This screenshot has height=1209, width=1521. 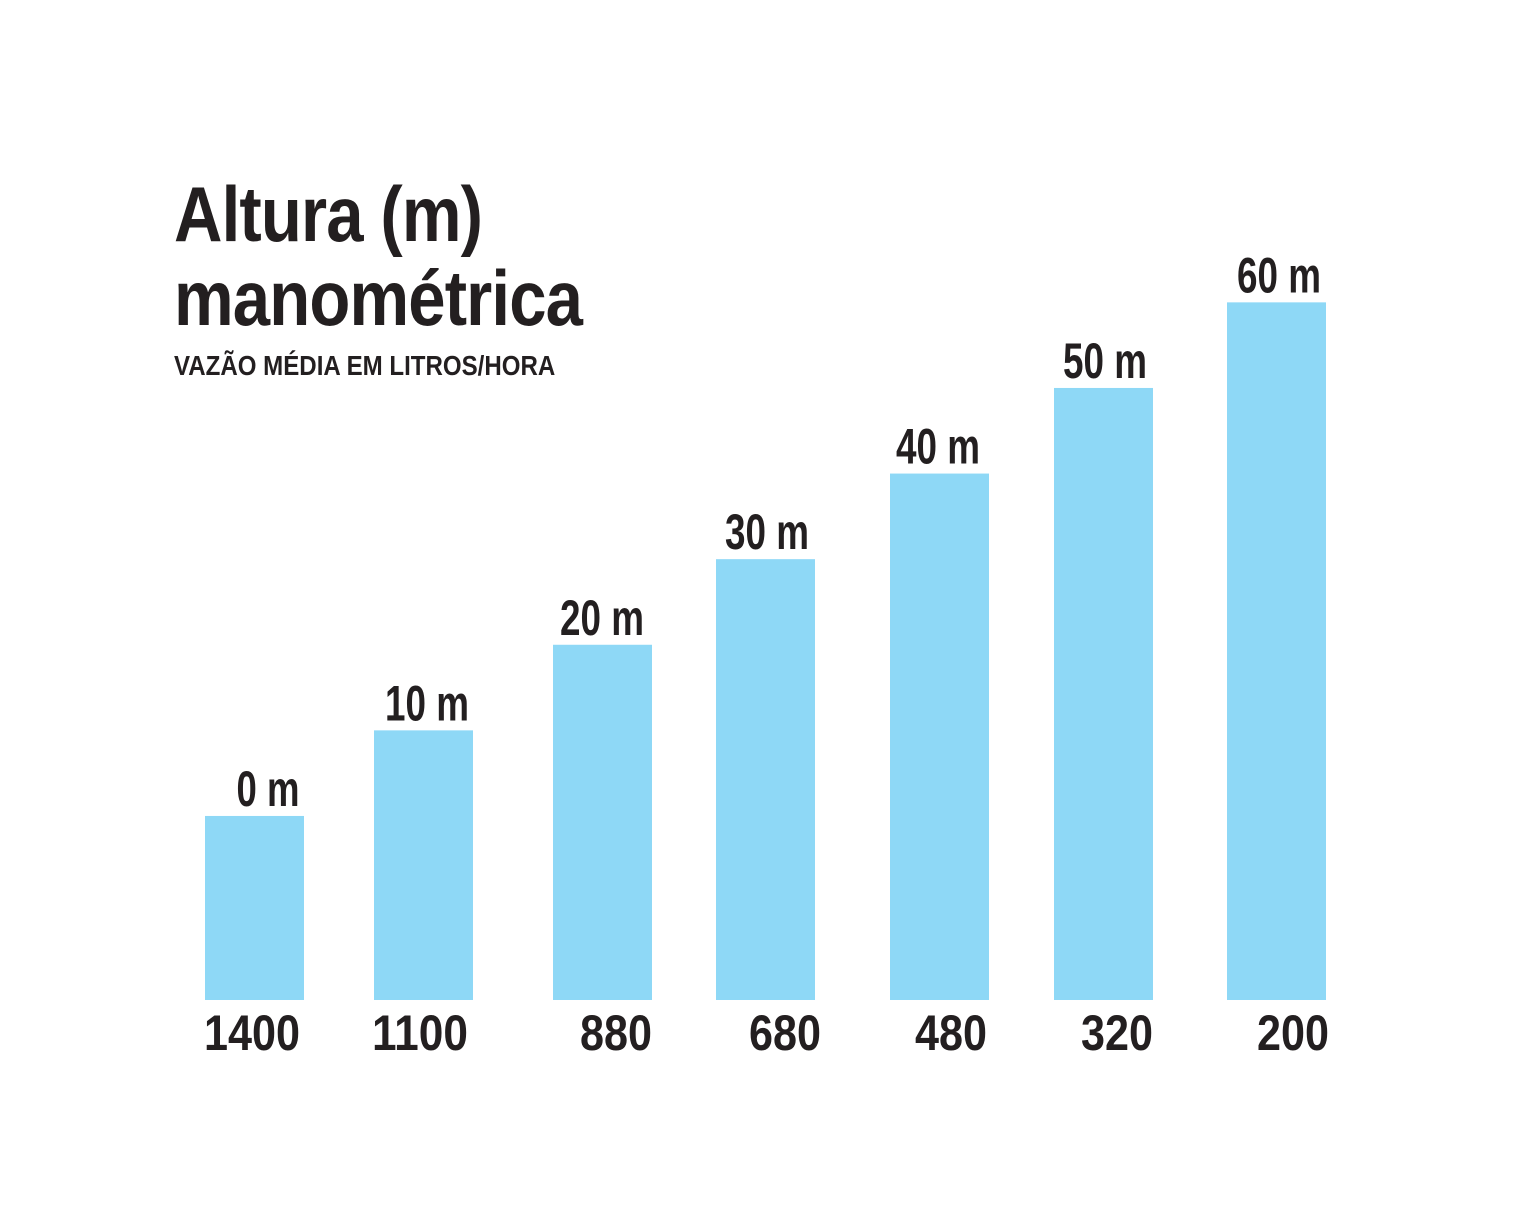 What do you see at coordinates (1117, 1033) in the screenshot?
I see `category-label-320: 320` at bounding box center [1117, 1033].